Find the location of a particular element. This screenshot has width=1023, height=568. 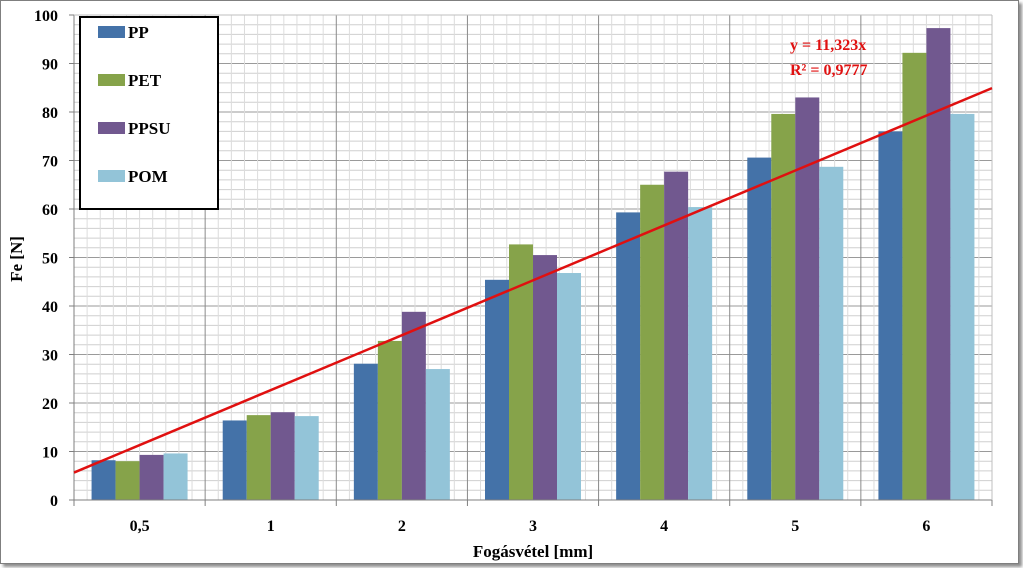

legend-label-ppsu: PPSU is located at coordinates (149, 128).